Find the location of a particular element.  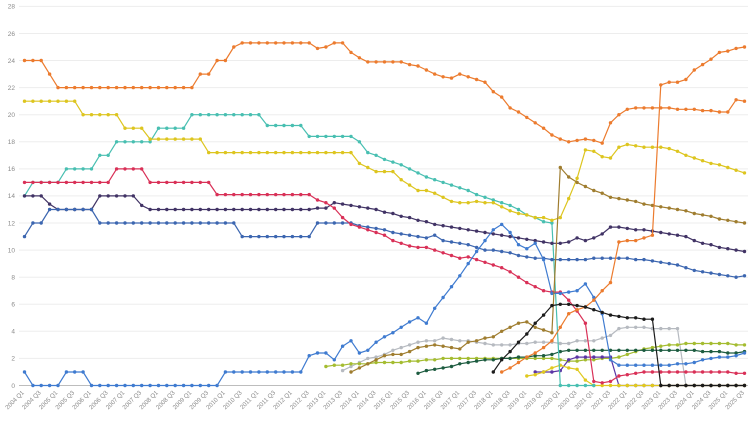

y-tick-label: 4 is located at coordinates (13, 332).